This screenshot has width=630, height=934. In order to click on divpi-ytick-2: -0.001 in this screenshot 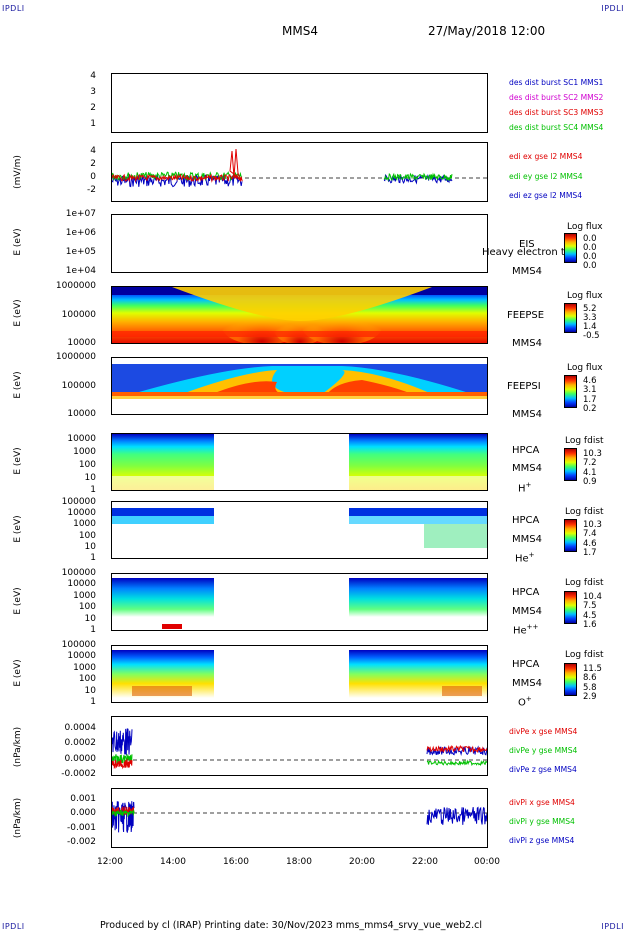, I will do `click(81, 828)`.